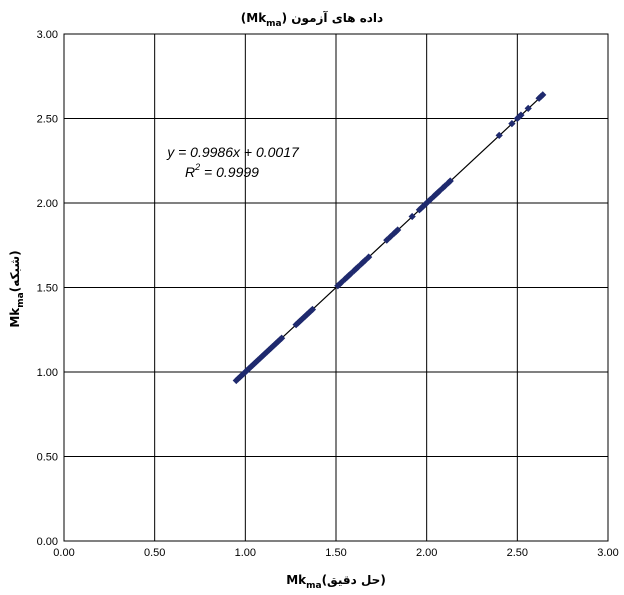  I want to click on y-tick-label: 2.50, so click(47, 120).